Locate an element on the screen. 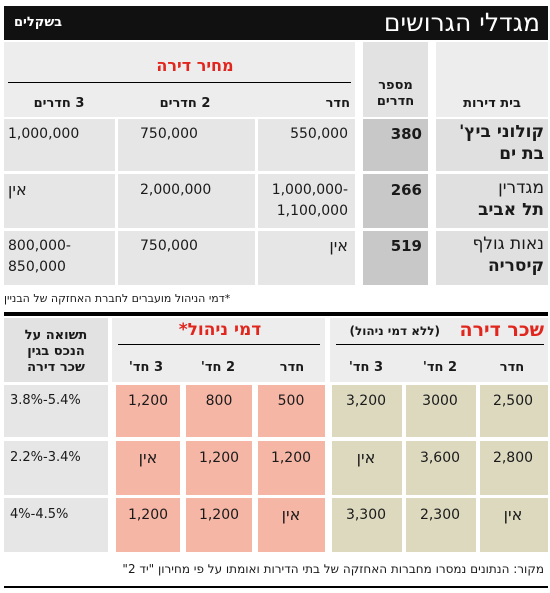 The width and height of the screenshot is (550, 593). col-header-project: בית דירות is located at coordinates (492, 103).